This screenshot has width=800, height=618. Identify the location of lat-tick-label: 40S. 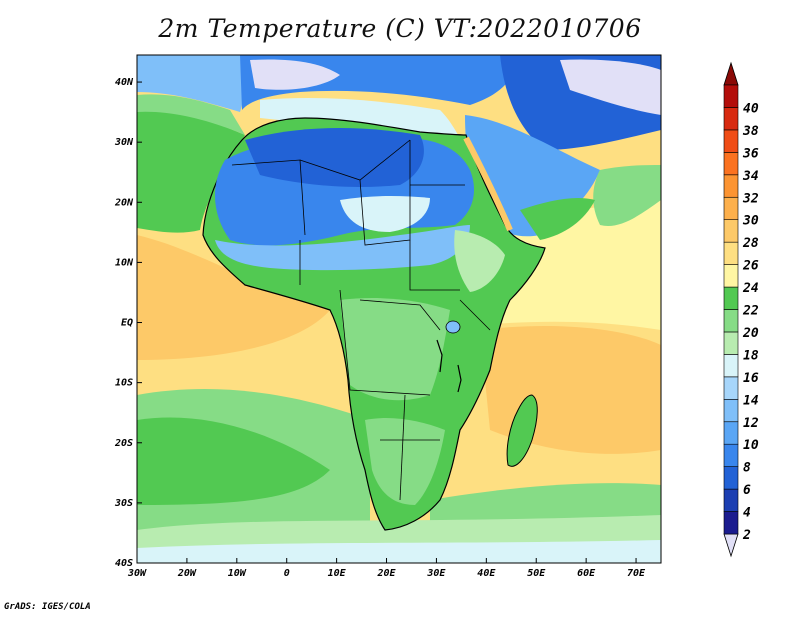
(124, 563).